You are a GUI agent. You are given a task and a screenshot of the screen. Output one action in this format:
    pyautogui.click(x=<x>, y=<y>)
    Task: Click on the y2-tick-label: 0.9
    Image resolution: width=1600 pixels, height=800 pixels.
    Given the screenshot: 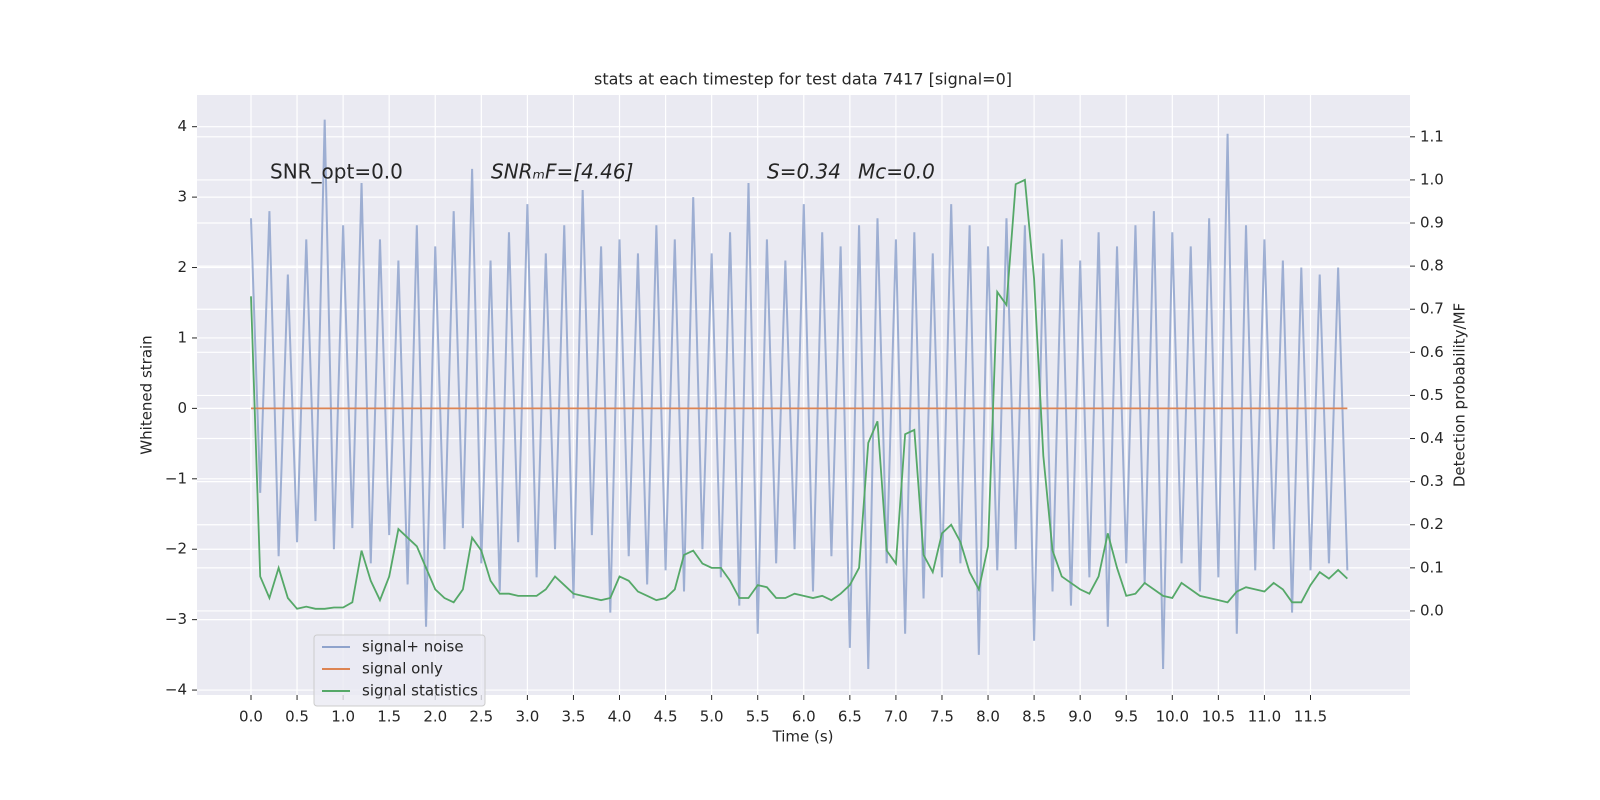 What is the action you would take?
    pyautogui.click(x=1432, y=223)
    